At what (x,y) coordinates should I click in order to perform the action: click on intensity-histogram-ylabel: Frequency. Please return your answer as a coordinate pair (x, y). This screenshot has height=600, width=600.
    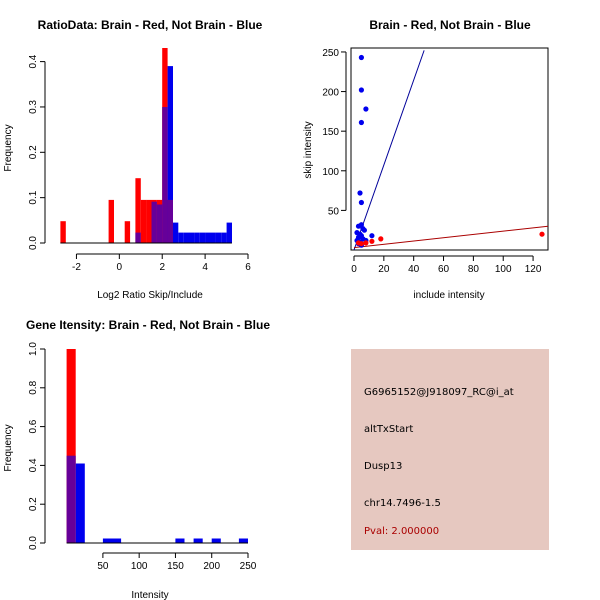
    Looking at the image, I should click on (8, 447).